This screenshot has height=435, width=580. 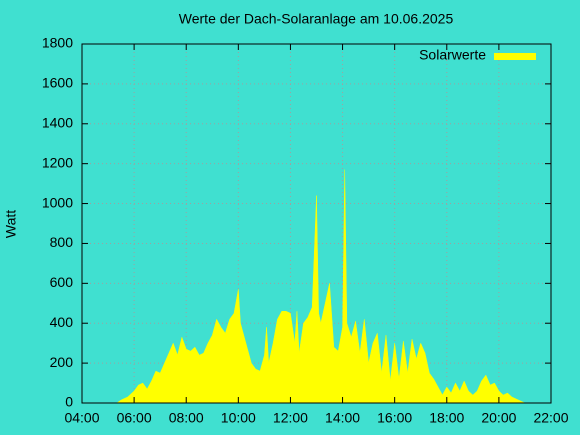 What do you see at coordinates (134, 418) in the screenshot?
I see `x-tick-label: 06:00` at bounding box center [134, 418].